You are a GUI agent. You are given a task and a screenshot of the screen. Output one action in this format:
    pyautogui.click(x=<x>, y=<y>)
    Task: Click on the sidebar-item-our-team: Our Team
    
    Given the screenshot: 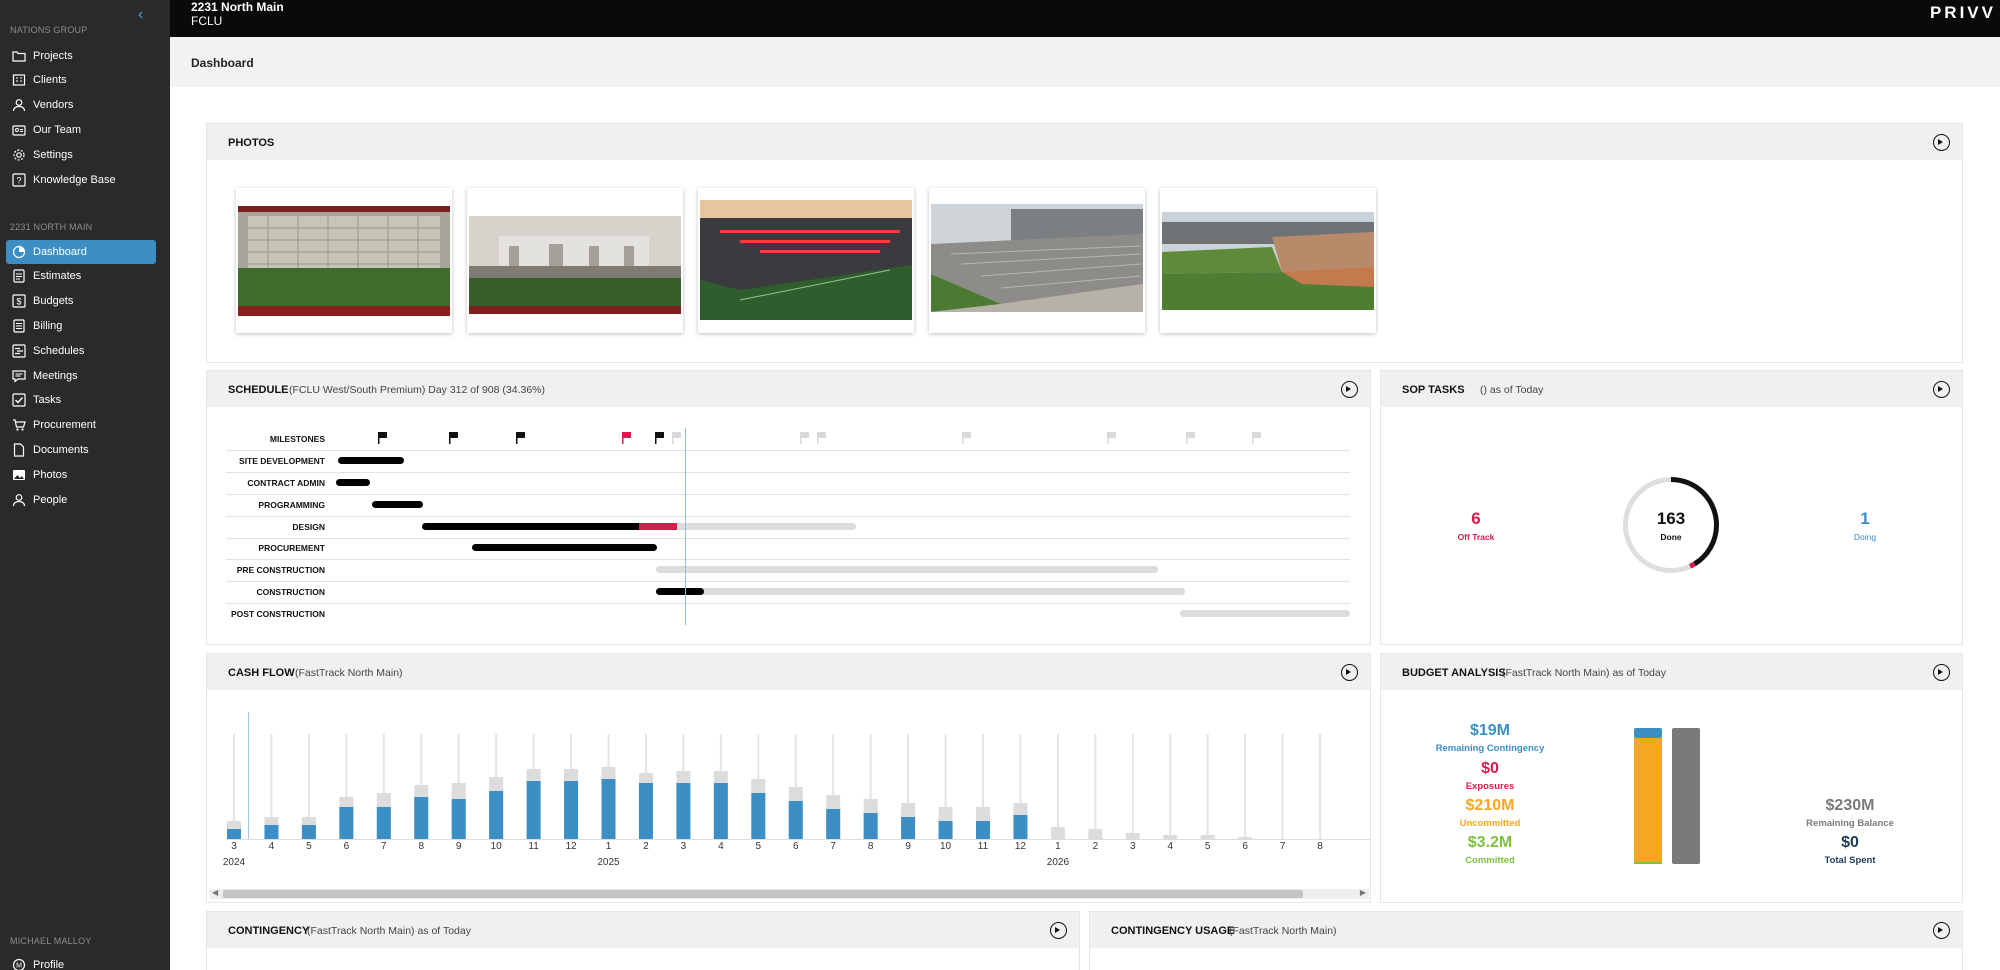 What is the action you would take?
    pyautogui.click(x=81, y=130)
    